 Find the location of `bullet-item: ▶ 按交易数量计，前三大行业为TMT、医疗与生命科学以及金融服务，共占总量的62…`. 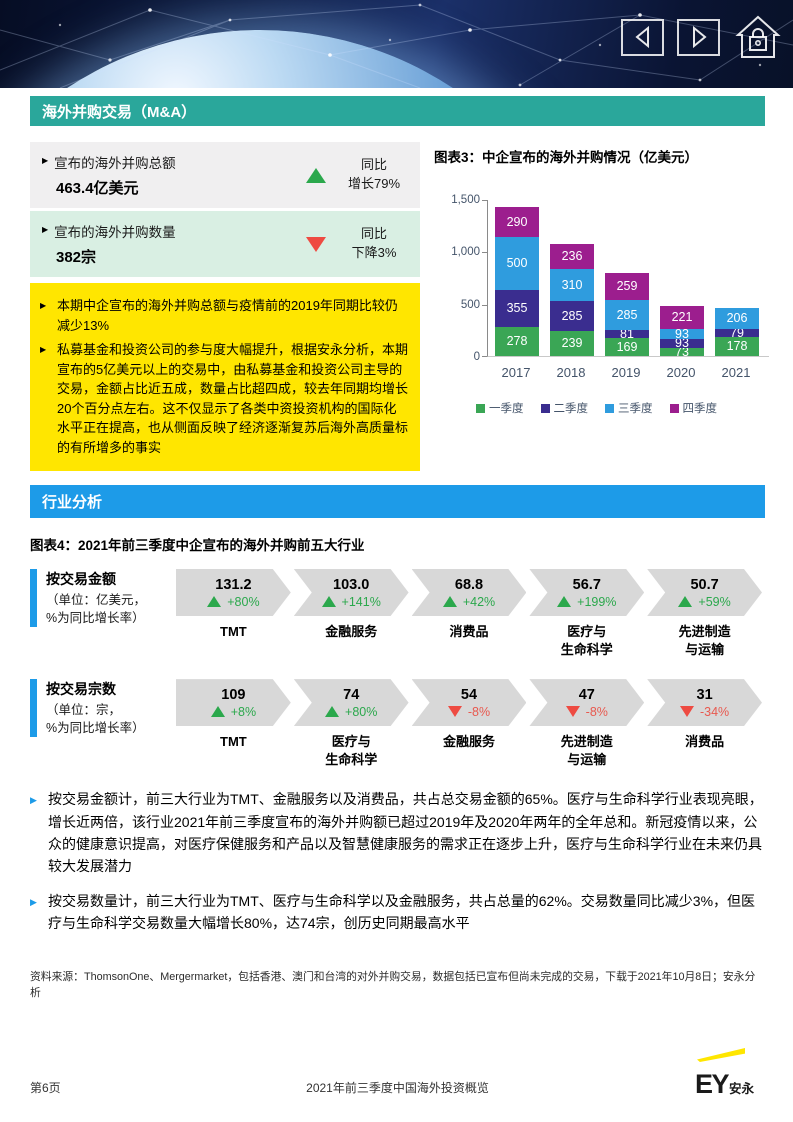

bullet-item: ▶ 按交易数量计，前三大行业为TMT、医疗与生命科学以及金融服务，共占总量的62… is located at coordinates (397, 912).